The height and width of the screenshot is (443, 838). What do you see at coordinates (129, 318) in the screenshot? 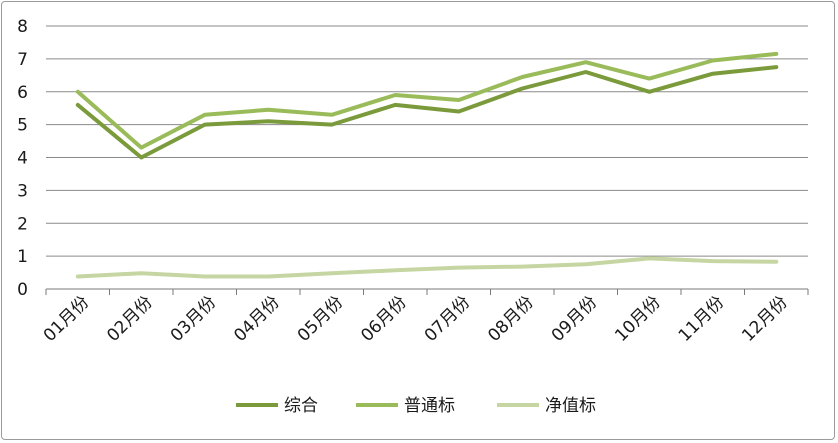
I see `x-tick-label: 02月份` at bounding box center [129, 318].